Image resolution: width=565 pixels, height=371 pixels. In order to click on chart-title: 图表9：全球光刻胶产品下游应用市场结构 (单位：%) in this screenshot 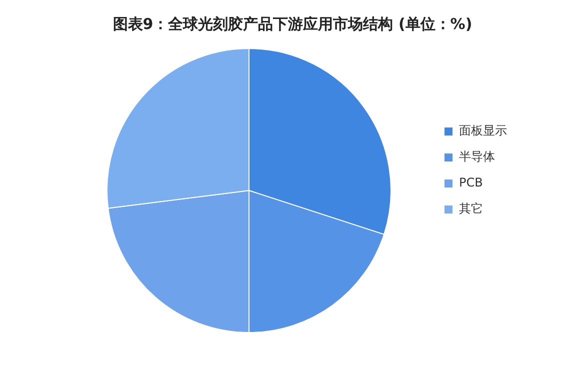, I will do `click(292, 23)`.